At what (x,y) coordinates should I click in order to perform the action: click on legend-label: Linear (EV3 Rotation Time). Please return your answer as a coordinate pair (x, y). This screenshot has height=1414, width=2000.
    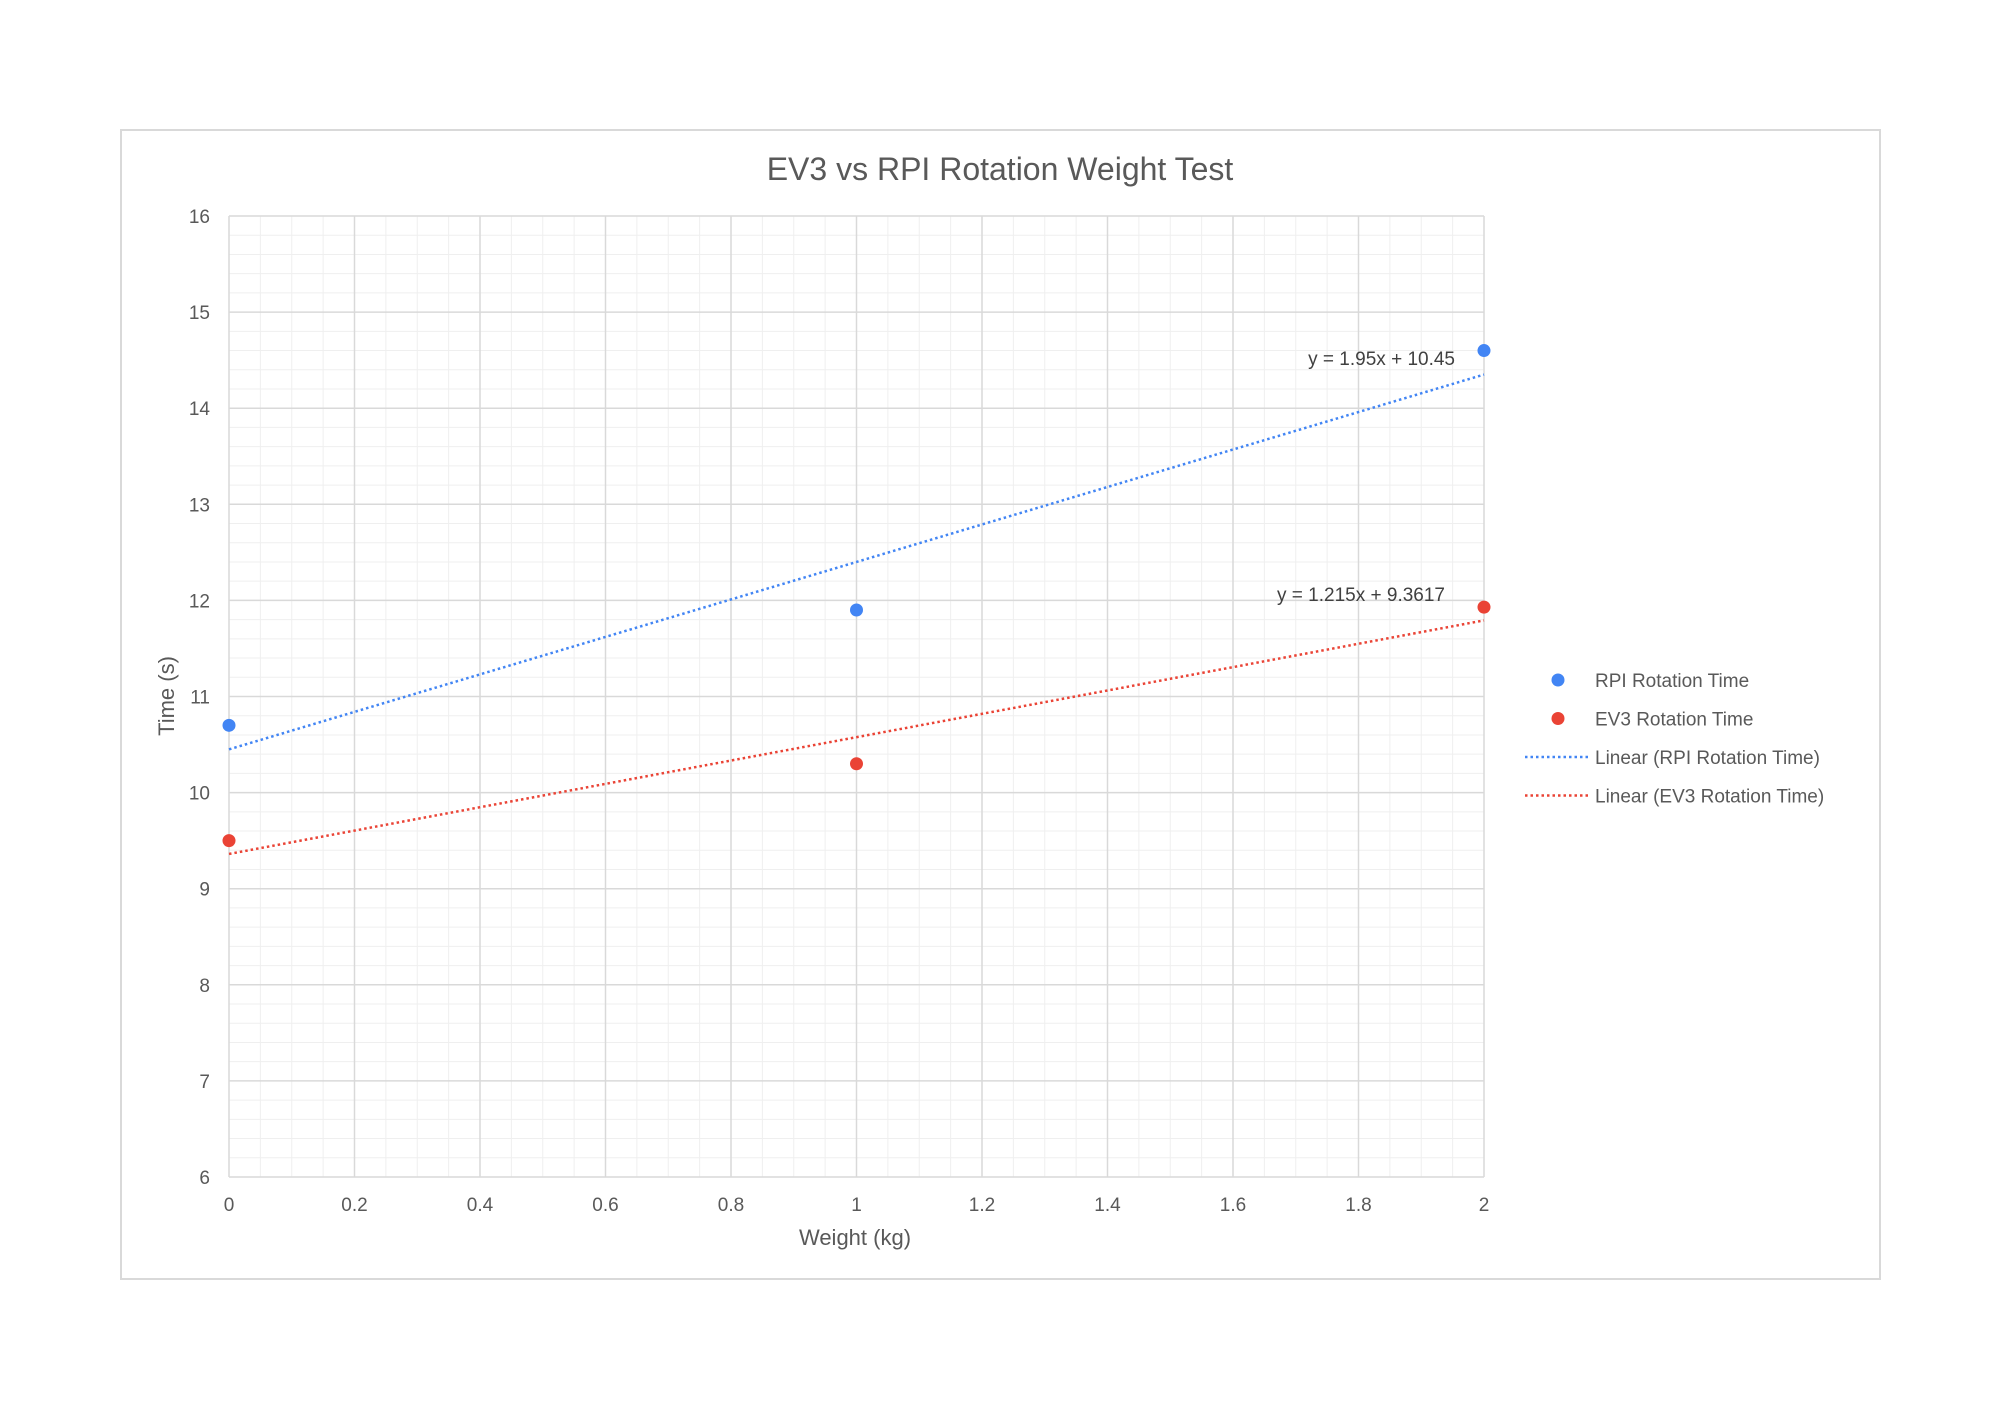
    Looking at the image, I should click on (1709, 797).